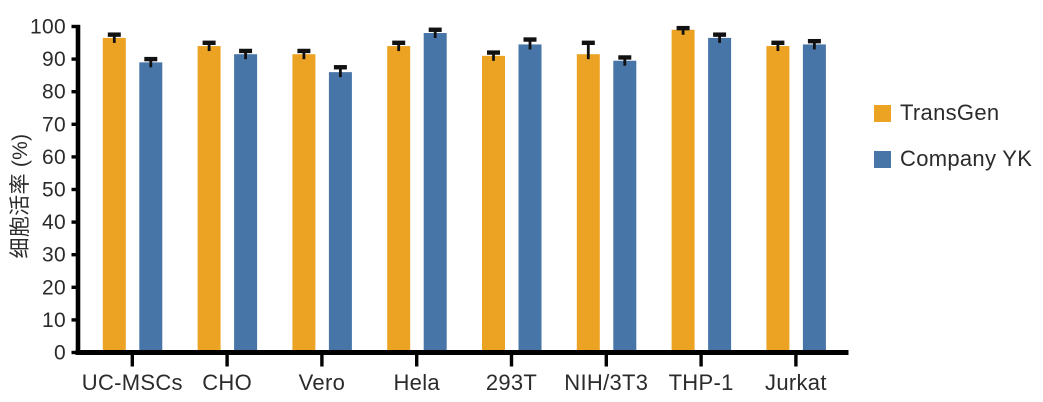  What do you see at coordinates (966, 158) in the screenshot?
I see `legend-label-company-yk: Company YK` at bounding box center [966, 158].